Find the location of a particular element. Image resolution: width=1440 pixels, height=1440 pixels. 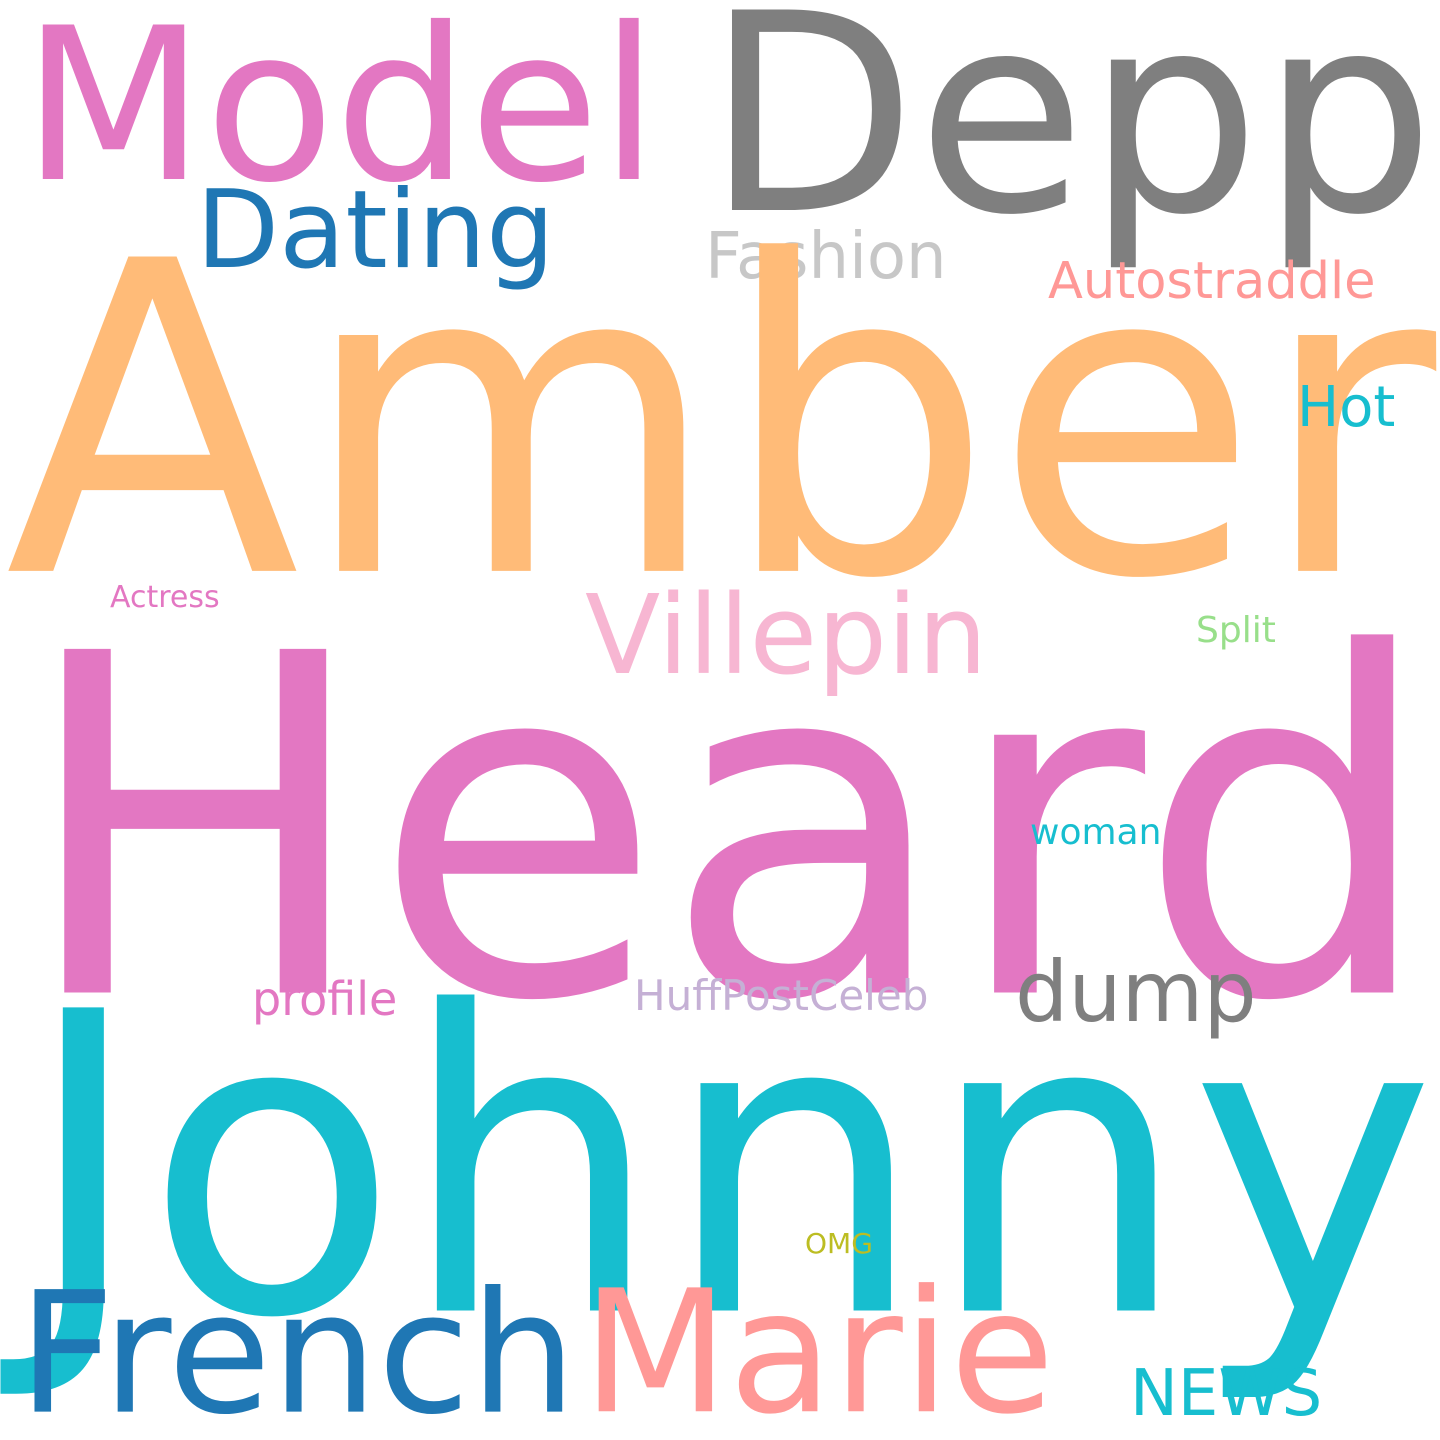

word-dating: Dating is located at coordinates (375, 230).